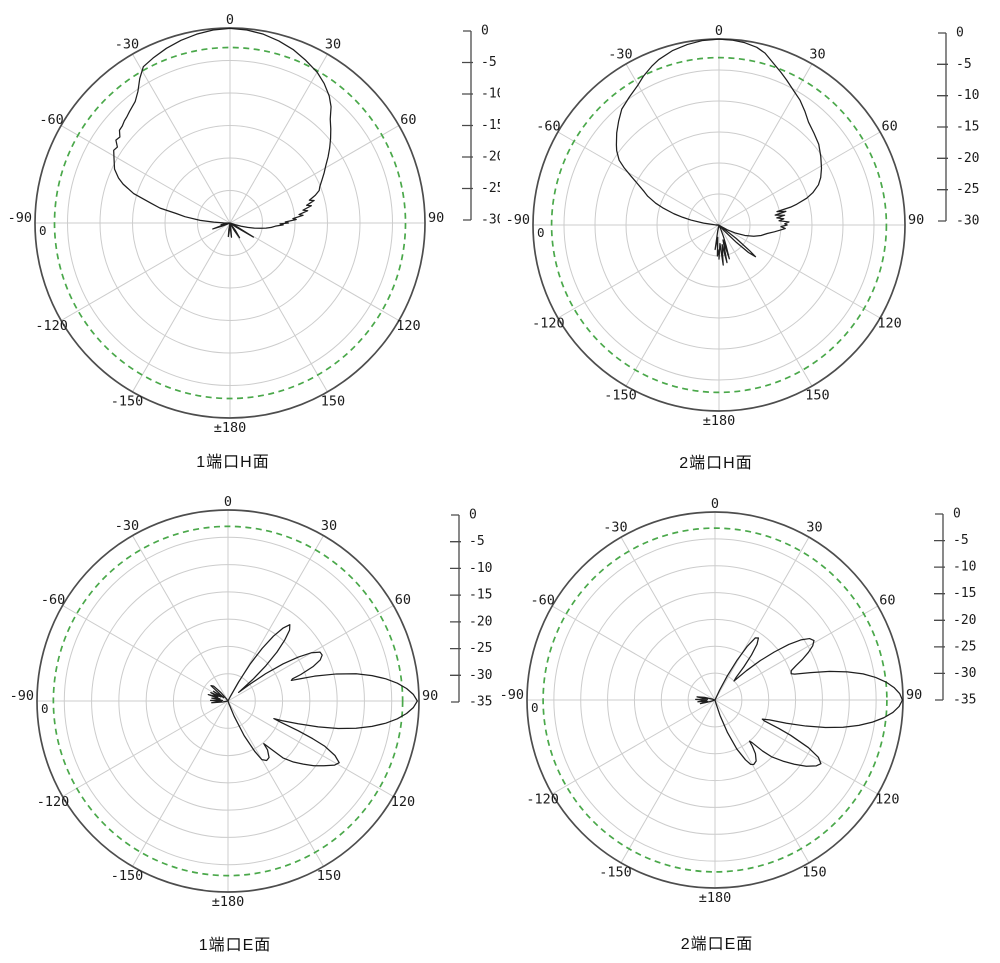 This screenshot has height=963, width=1000. Describe the element at coordinates (233, 462) in the screenshot. I see `chart-caption-port1-h-plane: 1端口H面` at that location.